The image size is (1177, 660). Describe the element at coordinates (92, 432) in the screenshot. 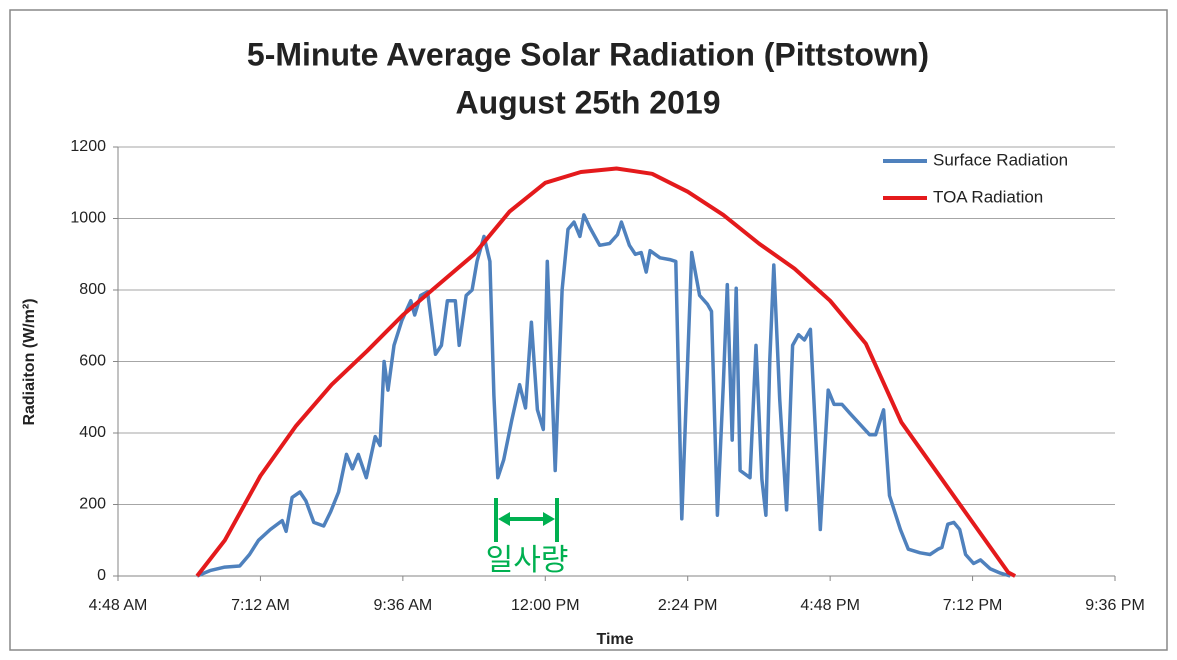

I see `y-tick-label: 400` at that location.